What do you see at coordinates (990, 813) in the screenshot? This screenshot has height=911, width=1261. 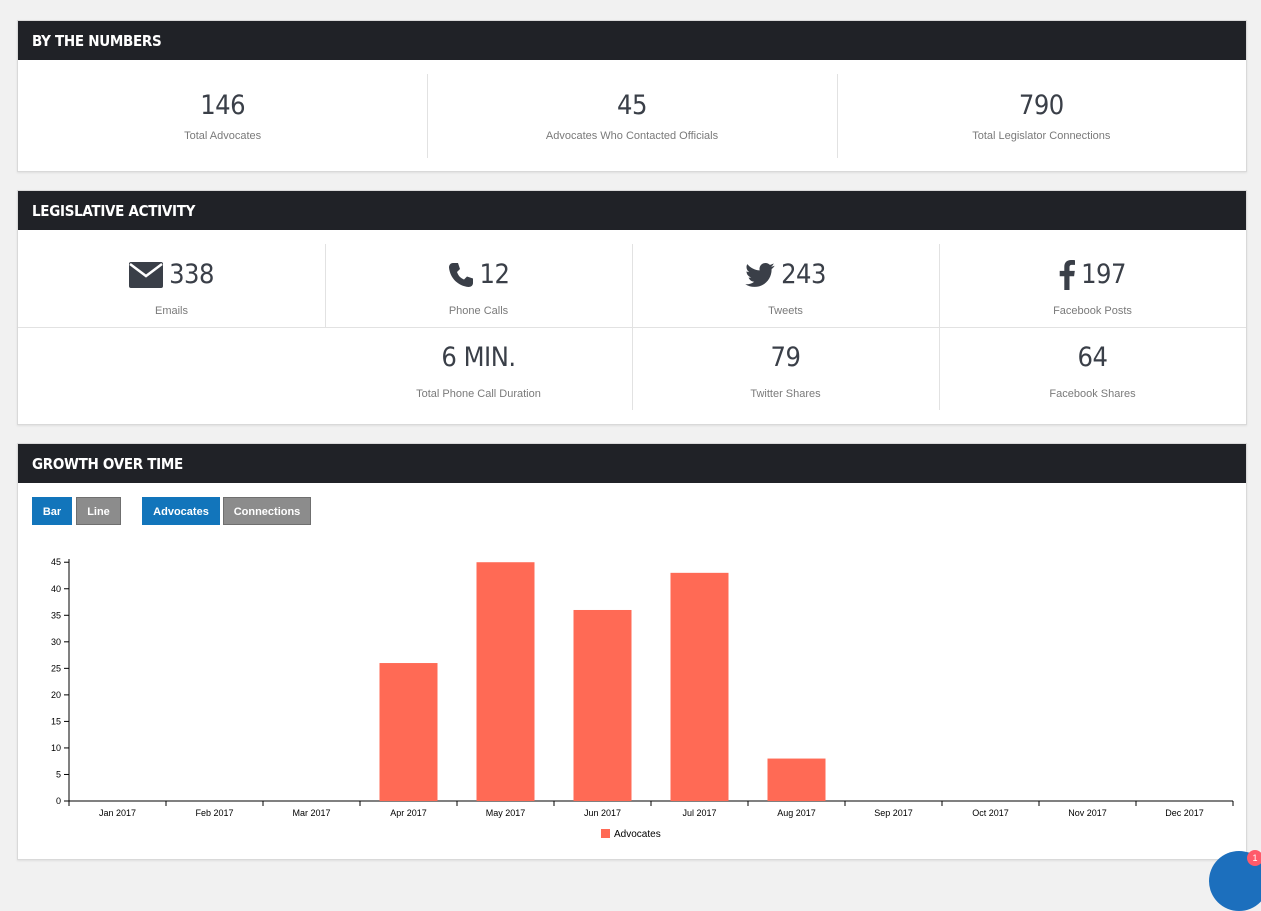 I see `x-tick-label: Oct 2017` at bounding box center [990, 813].